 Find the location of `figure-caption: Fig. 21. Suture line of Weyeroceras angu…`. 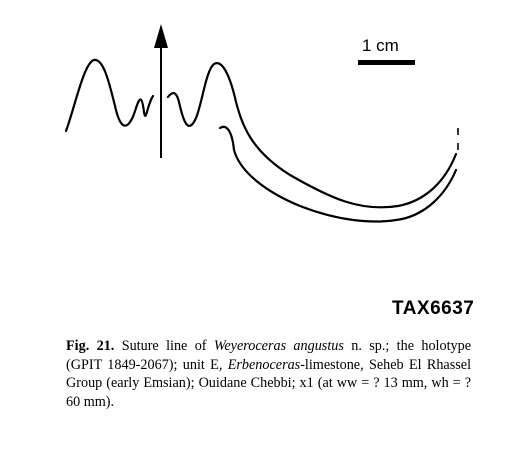

figure-caption: Fig. 21. Suture line of Weyeroceras angu… is located at coordinates (268, 374).